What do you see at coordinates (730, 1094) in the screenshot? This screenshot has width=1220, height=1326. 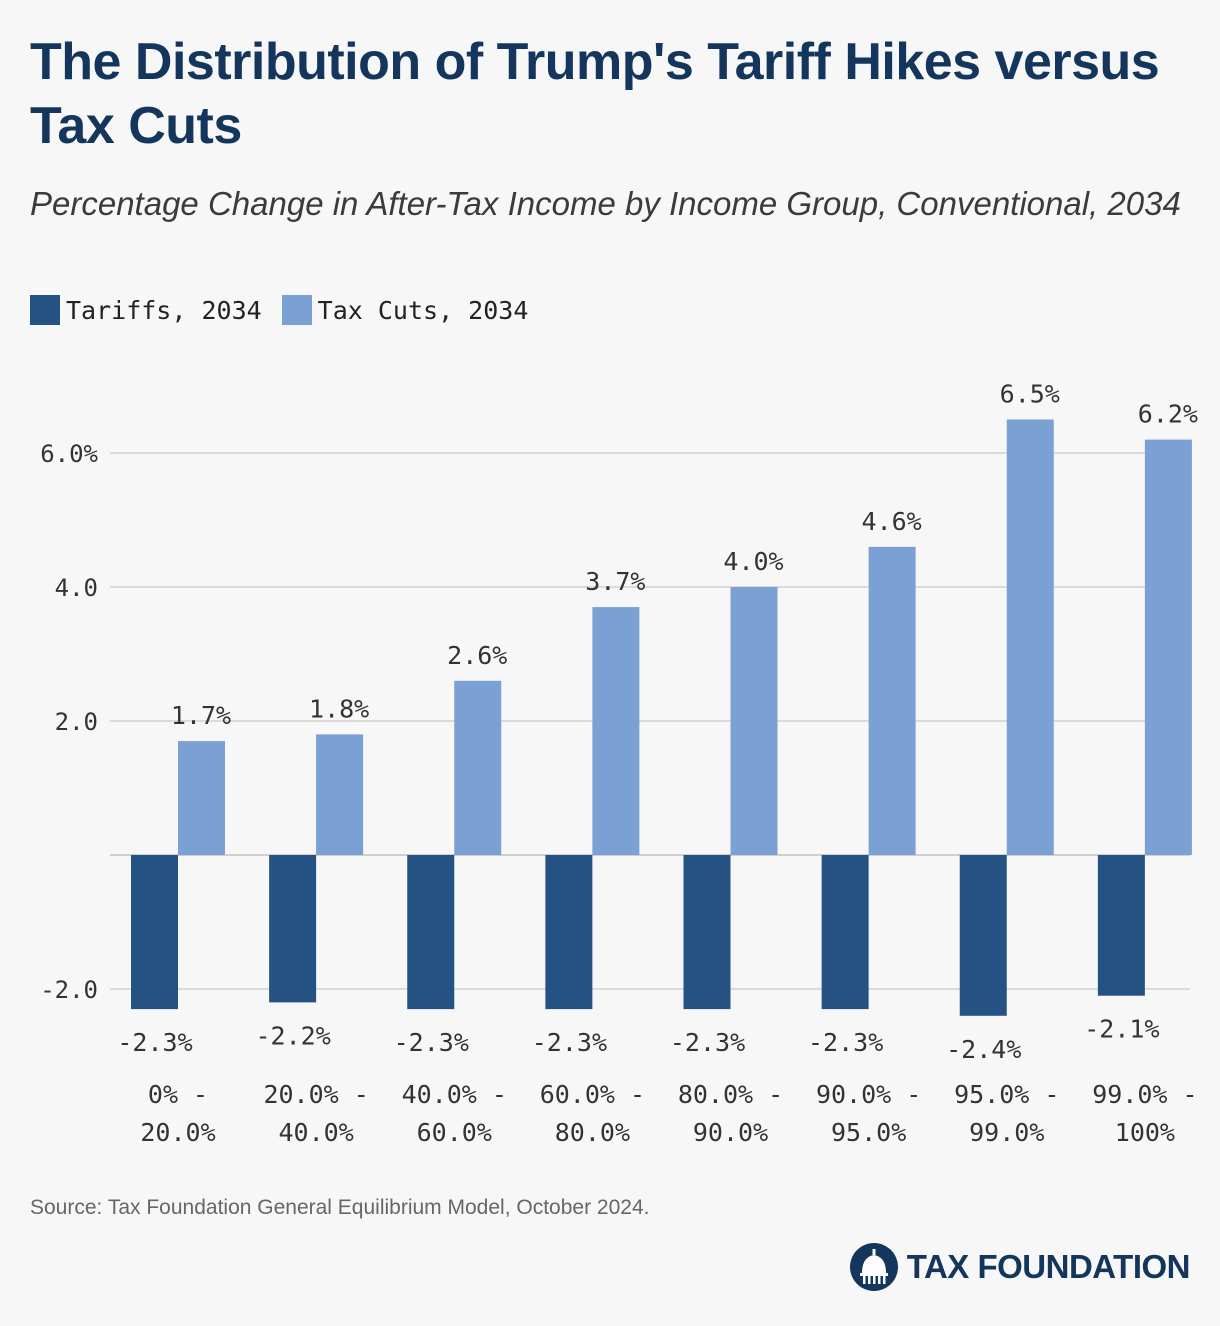 I see `x-category-label-line1: 80.0% -` at bounding box center [730, 1094].